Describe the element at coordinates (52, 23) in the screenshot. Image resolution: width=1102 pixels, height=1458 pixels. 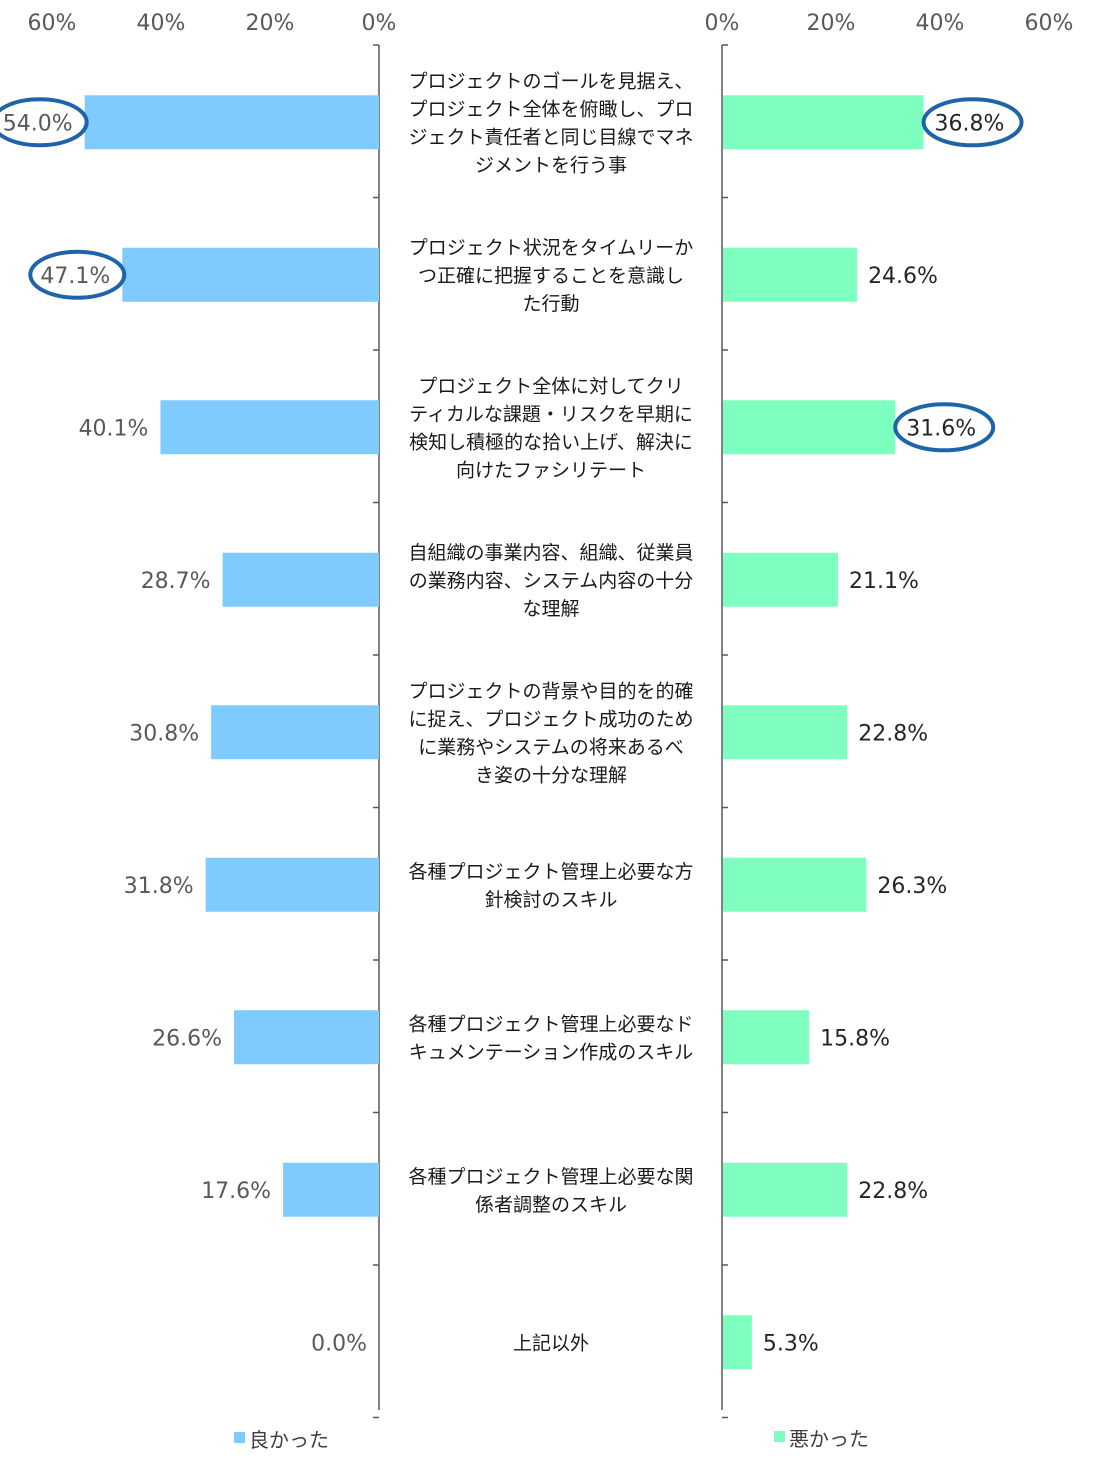
I see `left-tick-label: 60%` at that location.